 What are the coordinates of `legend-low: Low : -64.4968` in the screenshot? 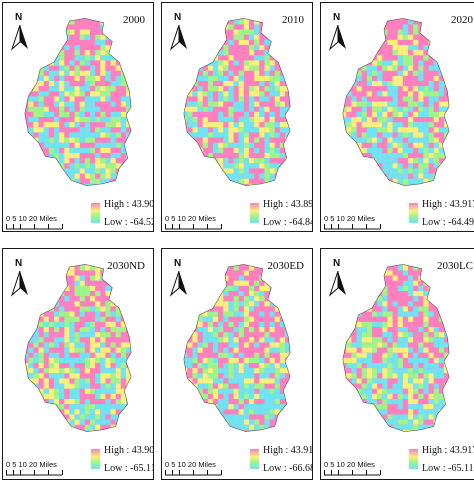 It's located at (448, 222).